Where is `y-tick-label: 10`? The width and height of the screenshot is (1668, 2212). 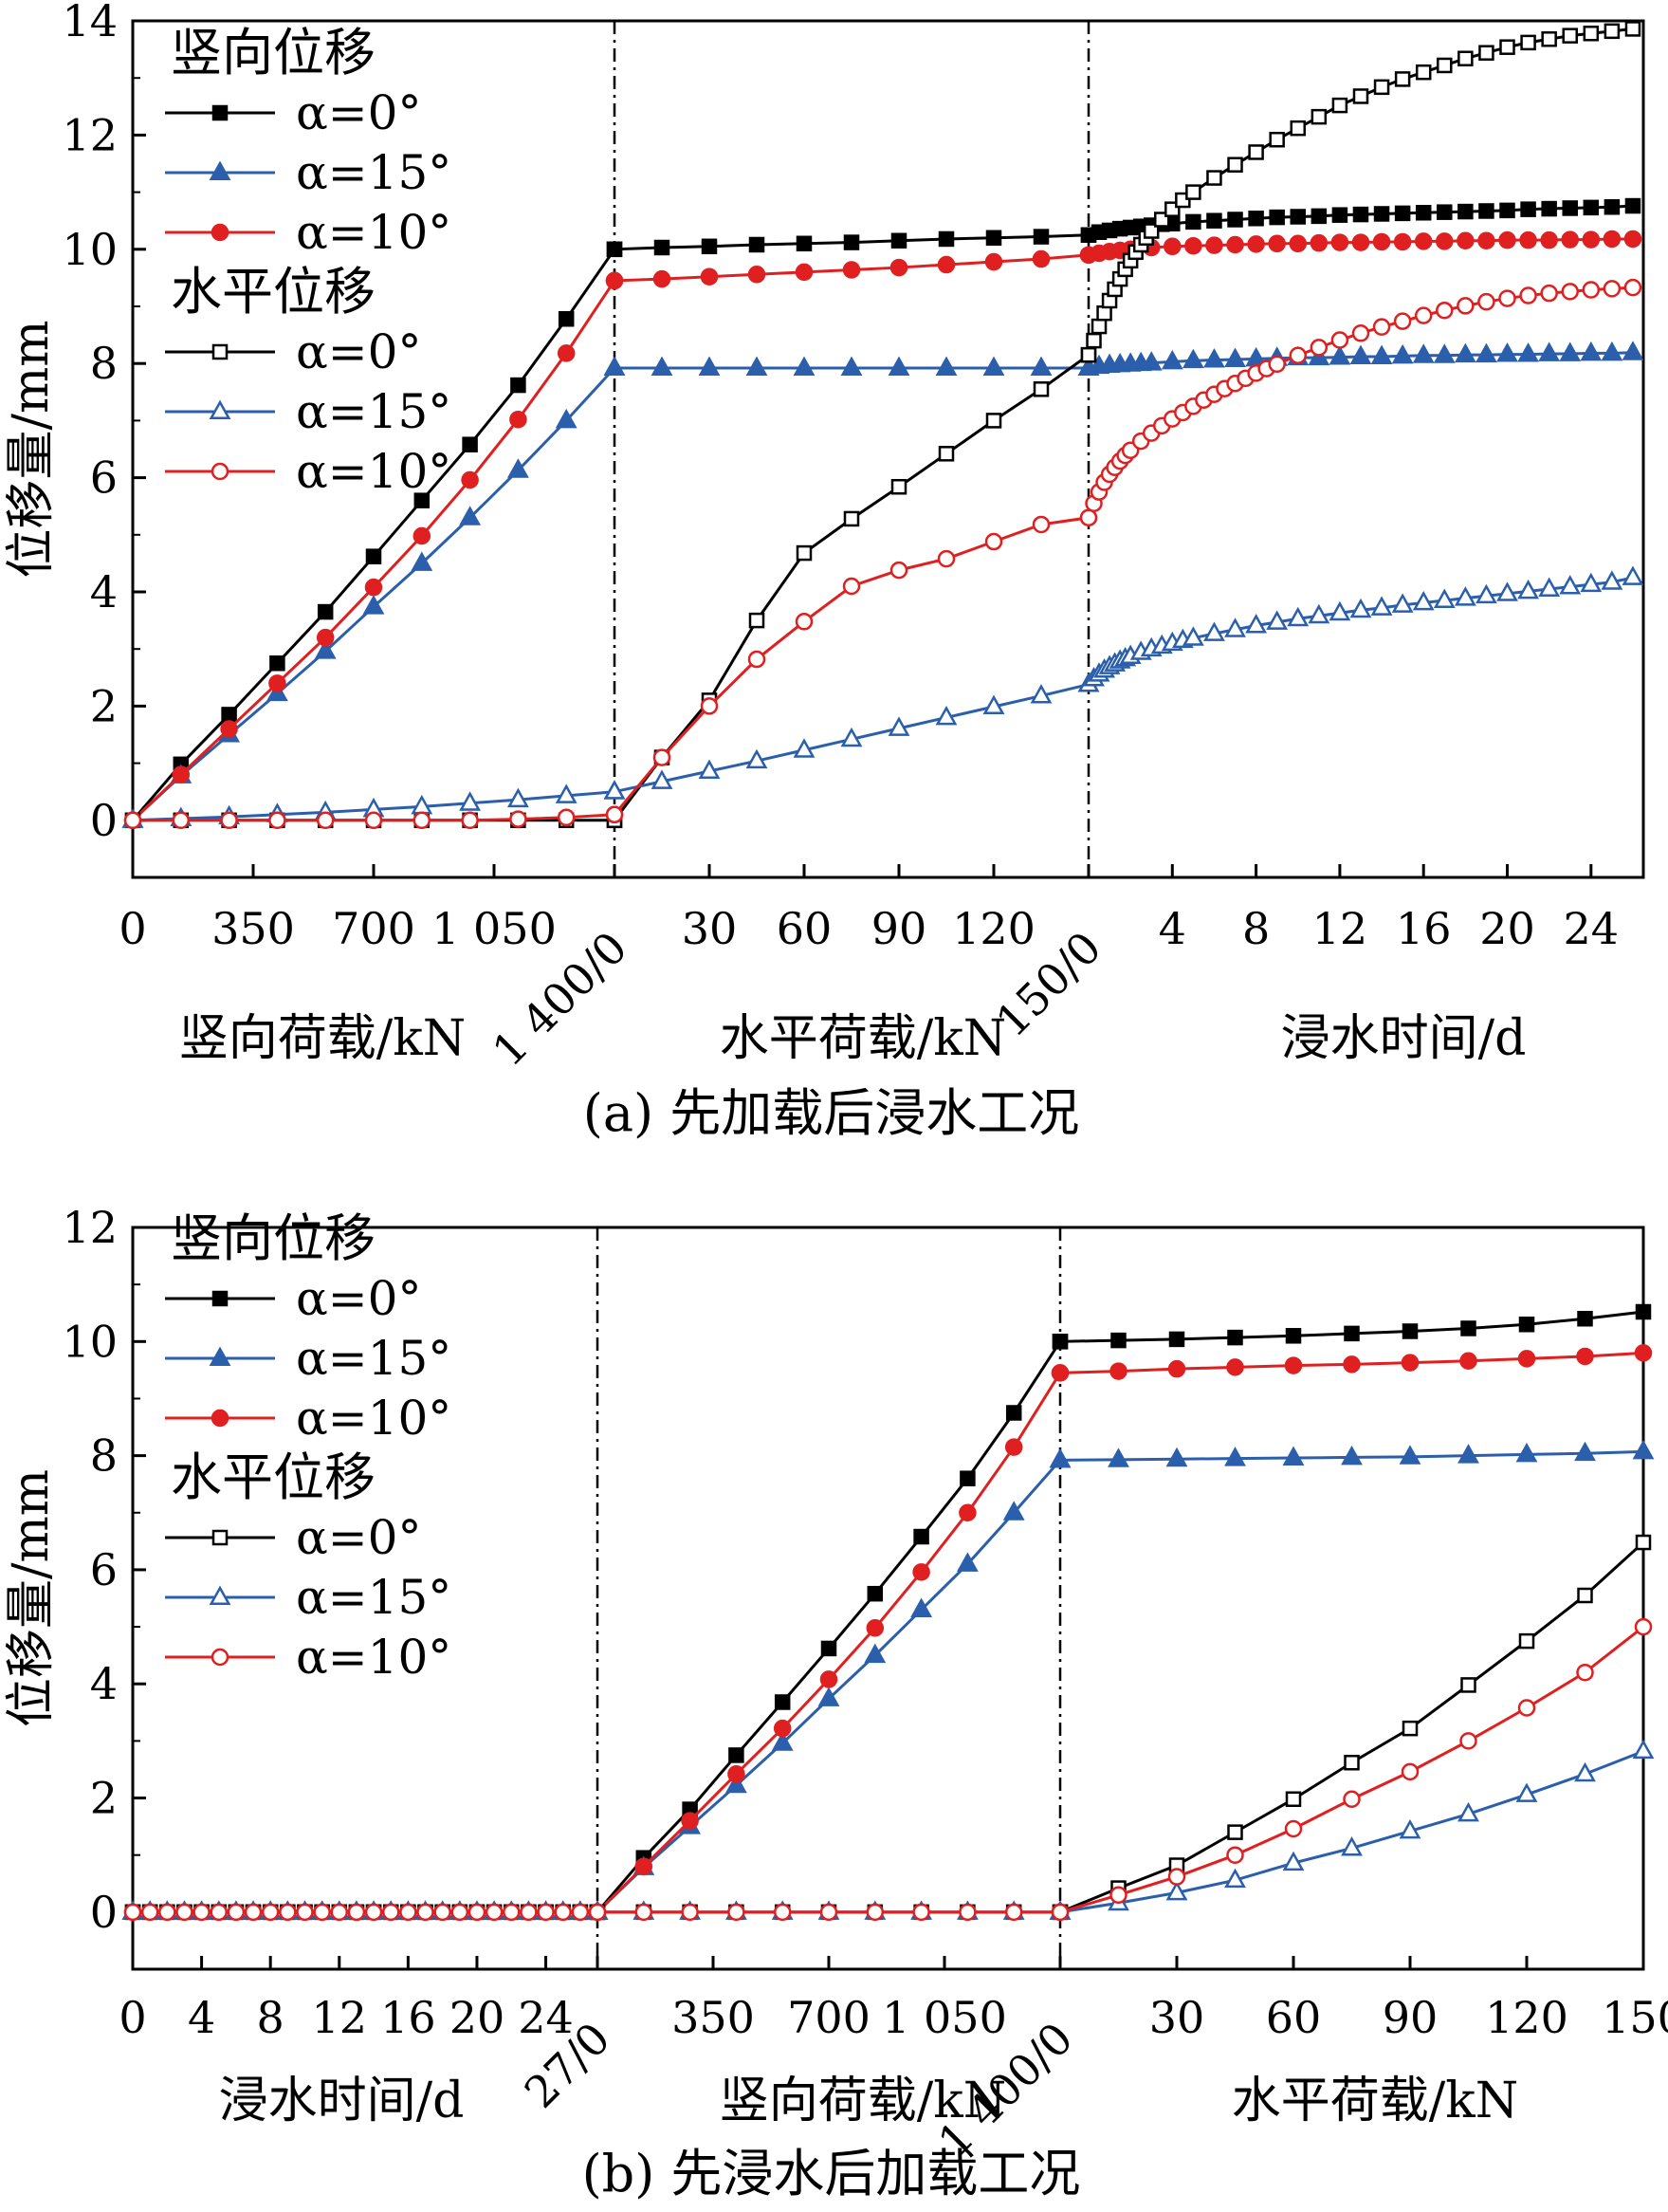
y-tick-label: 10 is located at coordinates (90, 249).